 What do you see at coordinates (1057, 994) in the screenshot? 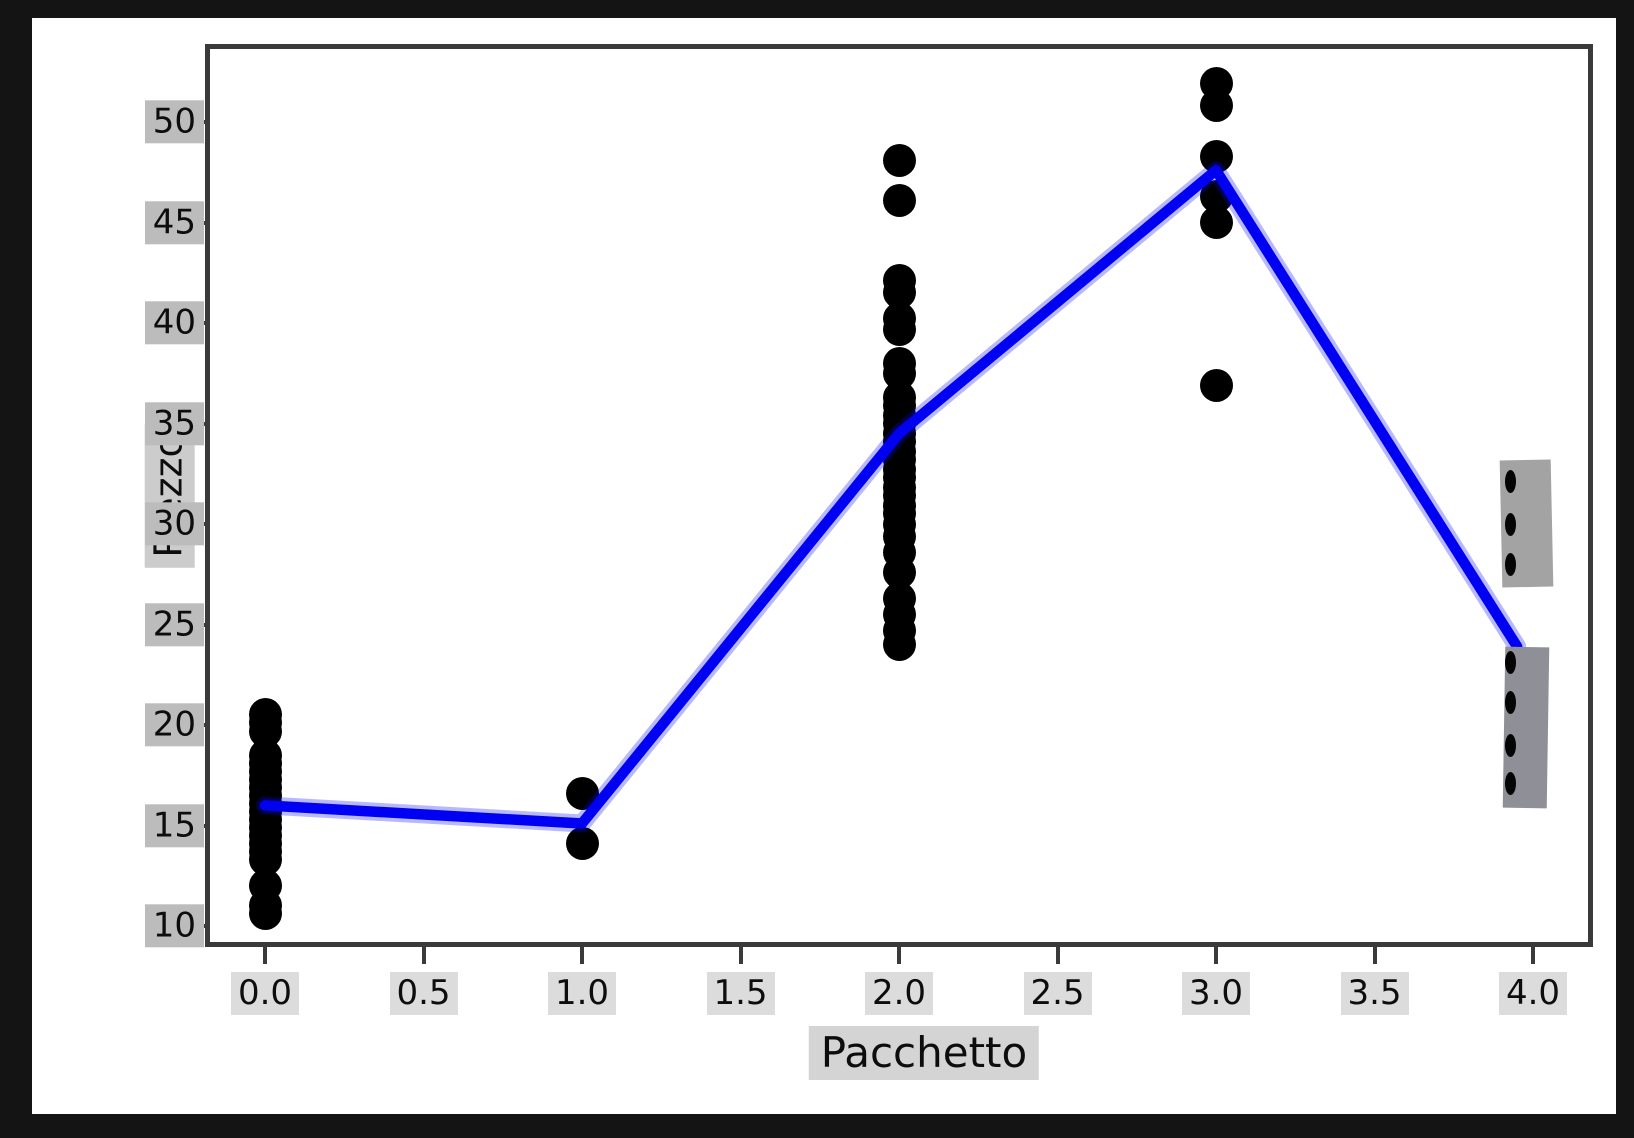
I see `x-tick-label: 2.5` at bounding box center [1057, 994].